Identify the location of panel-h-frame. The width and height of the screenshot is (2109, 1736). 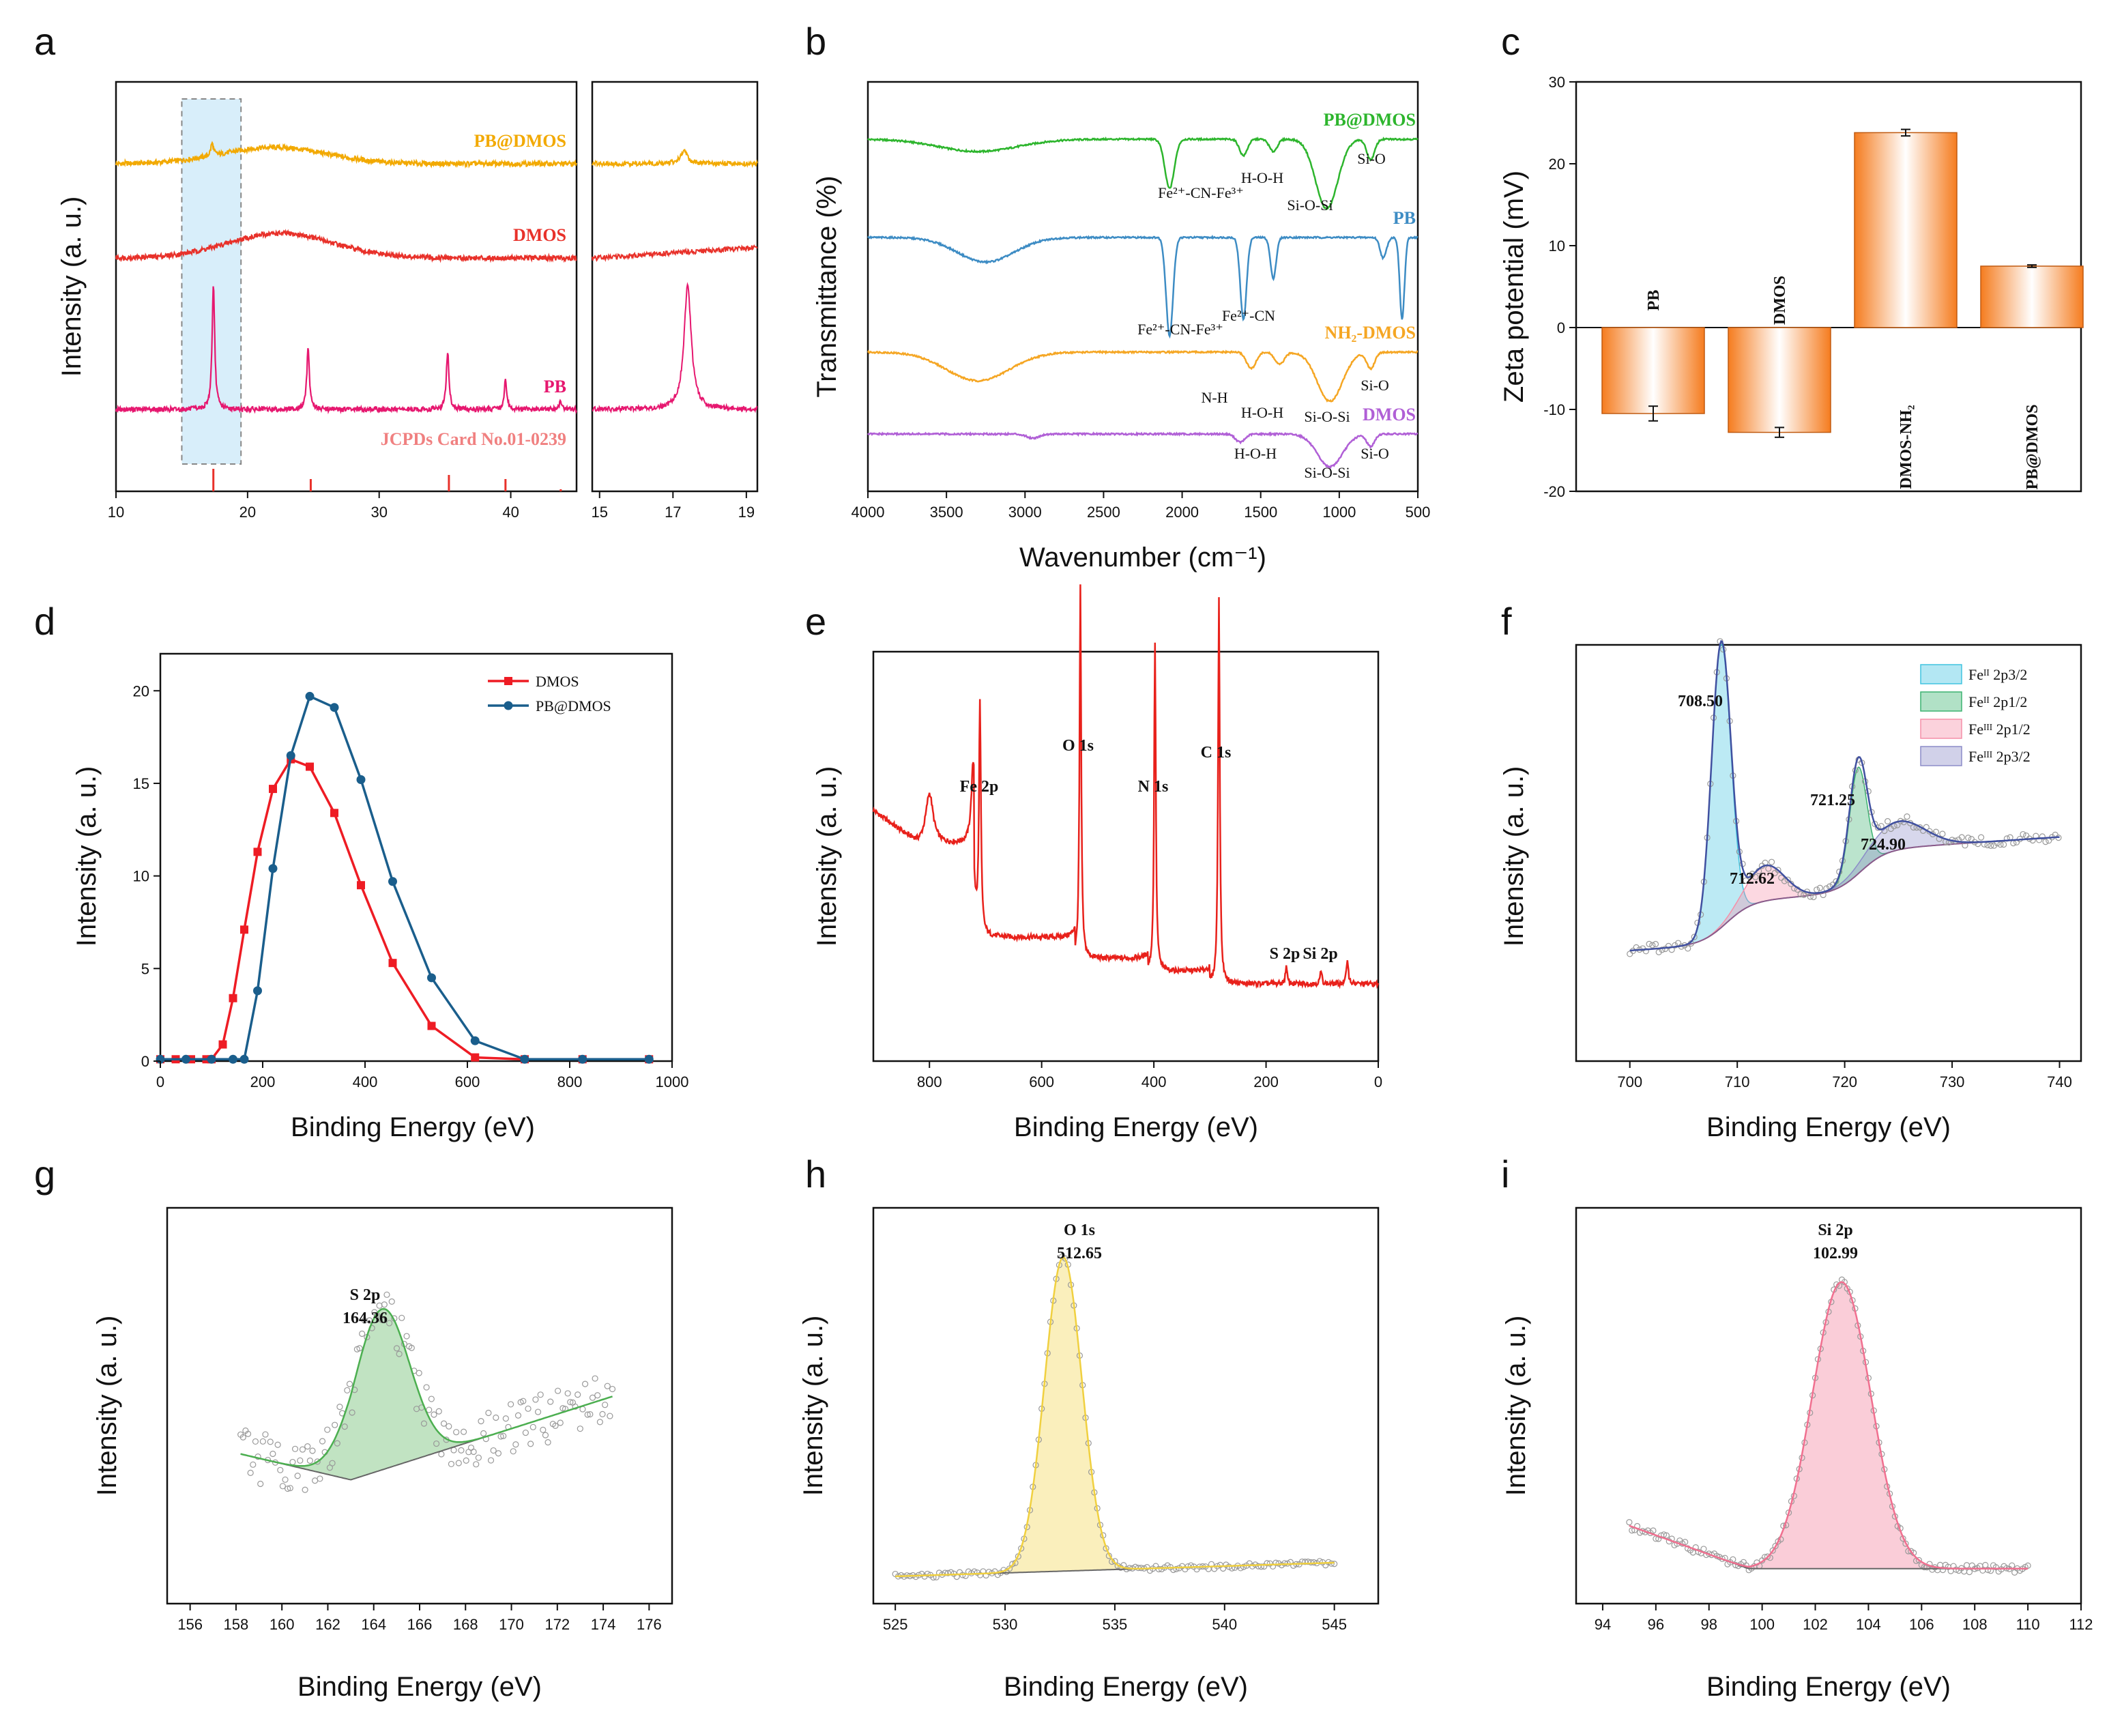
(1126, 1405).